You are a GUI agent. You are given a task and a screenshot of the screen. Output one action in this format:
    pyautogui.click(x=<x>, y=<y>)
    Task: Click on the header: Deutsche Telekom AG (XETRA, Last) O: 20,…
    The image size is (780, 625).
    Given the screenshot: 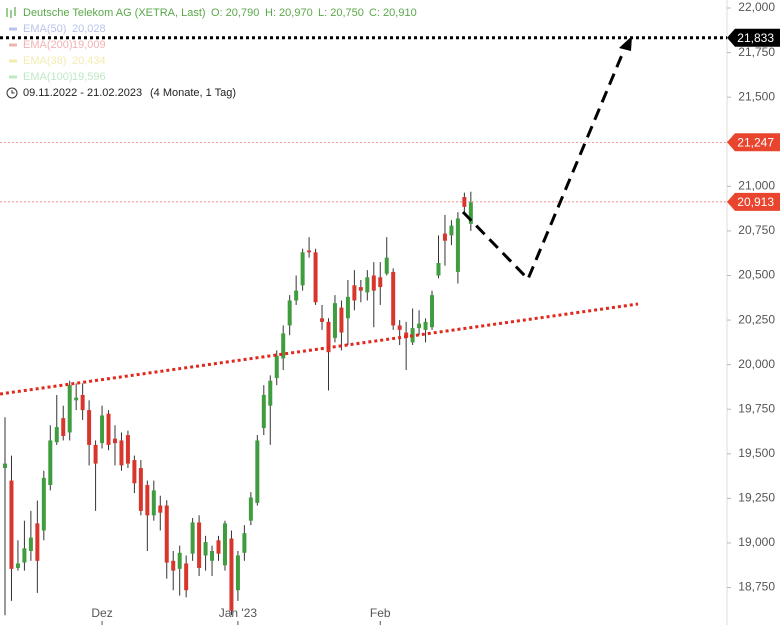 What is the action you would take?
    pyautogui.click(x=211, y=53)
    